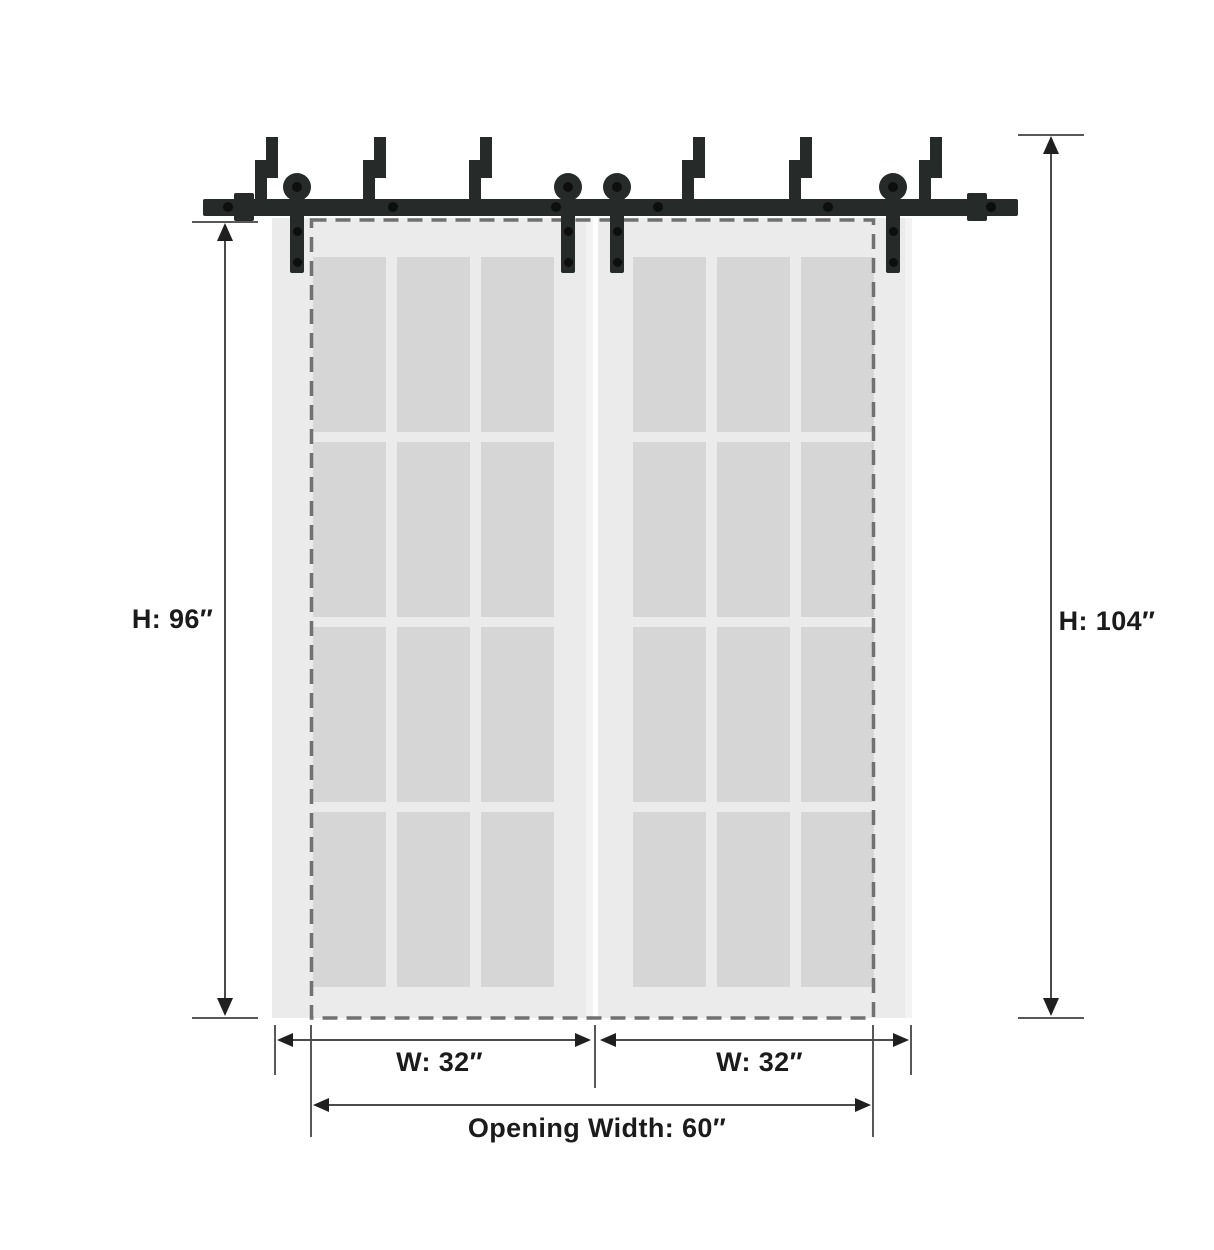  I want to click on right-door-width-label: W: 32″, so click(759, 1062).